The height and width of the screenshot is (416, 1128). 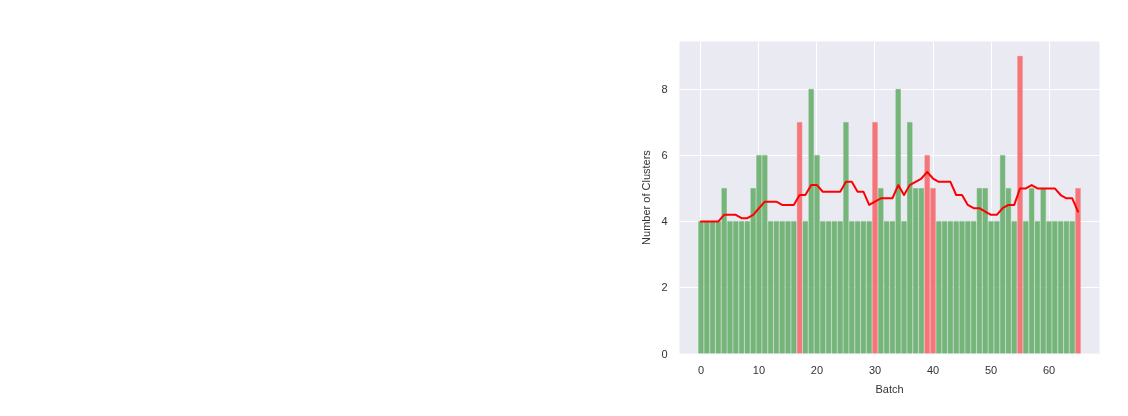 I want to click on line-series, so click(x=889, y=196).